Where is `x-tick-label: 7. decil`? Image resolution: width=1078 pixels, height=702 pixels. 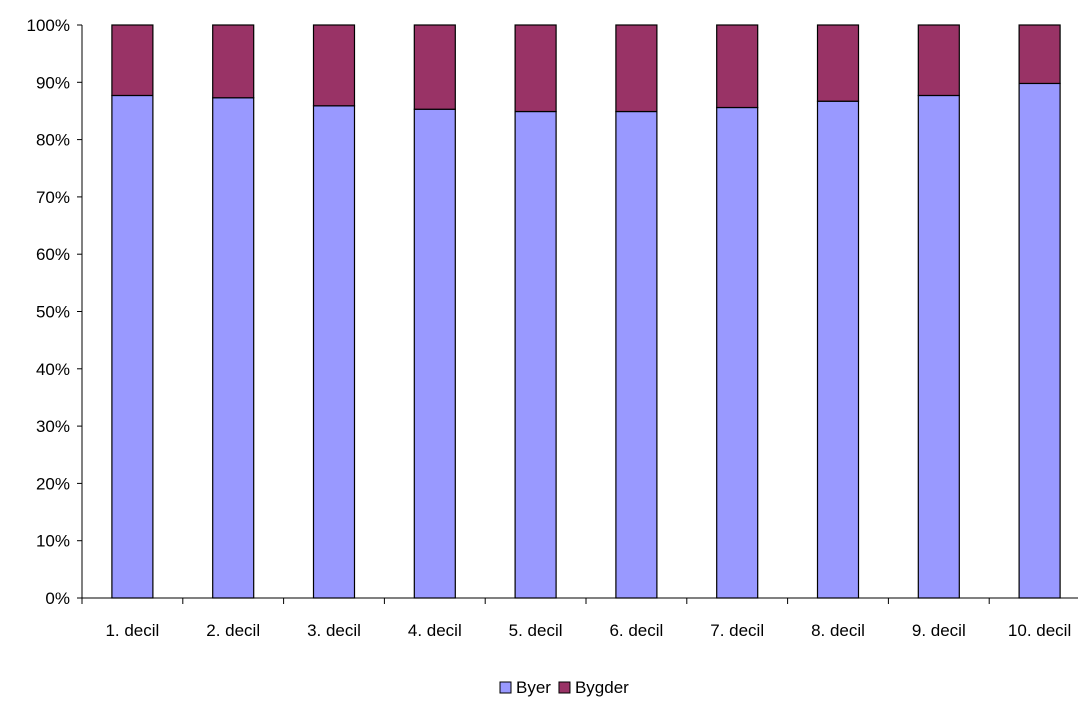 x-tick-label: 7. decil is located at coordinates (737, 630).